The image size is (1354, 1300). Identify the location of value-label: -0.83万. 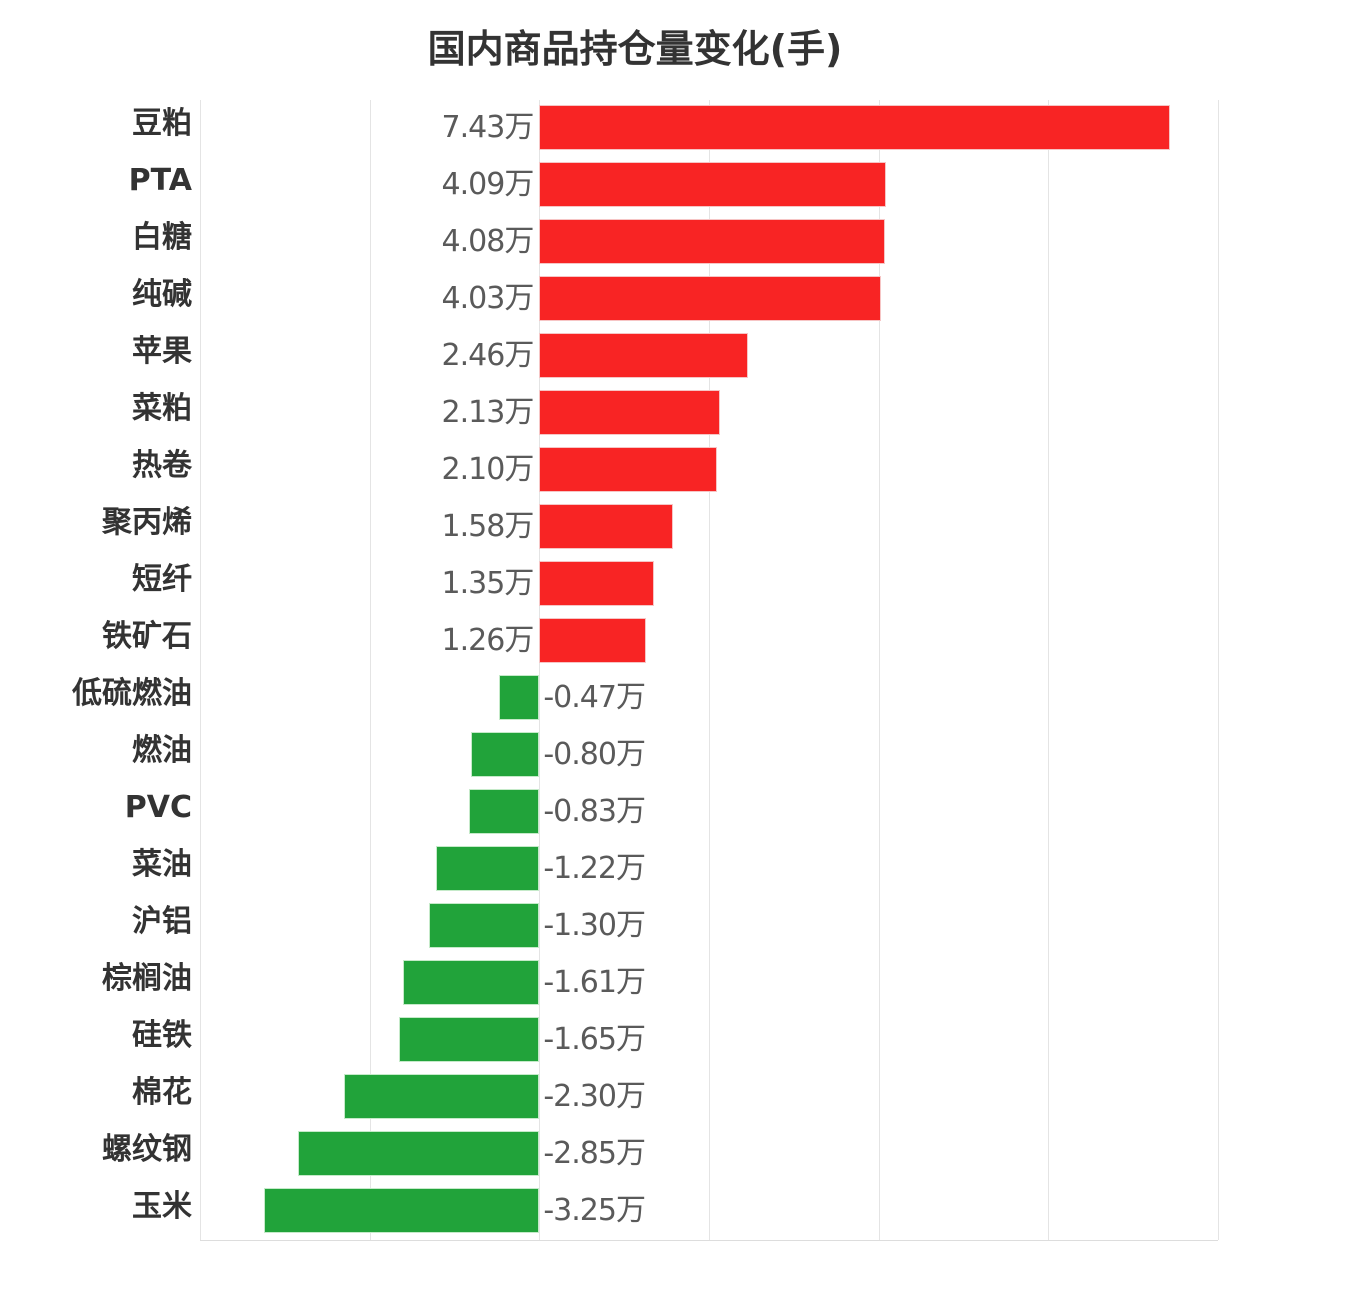
(594, 811).